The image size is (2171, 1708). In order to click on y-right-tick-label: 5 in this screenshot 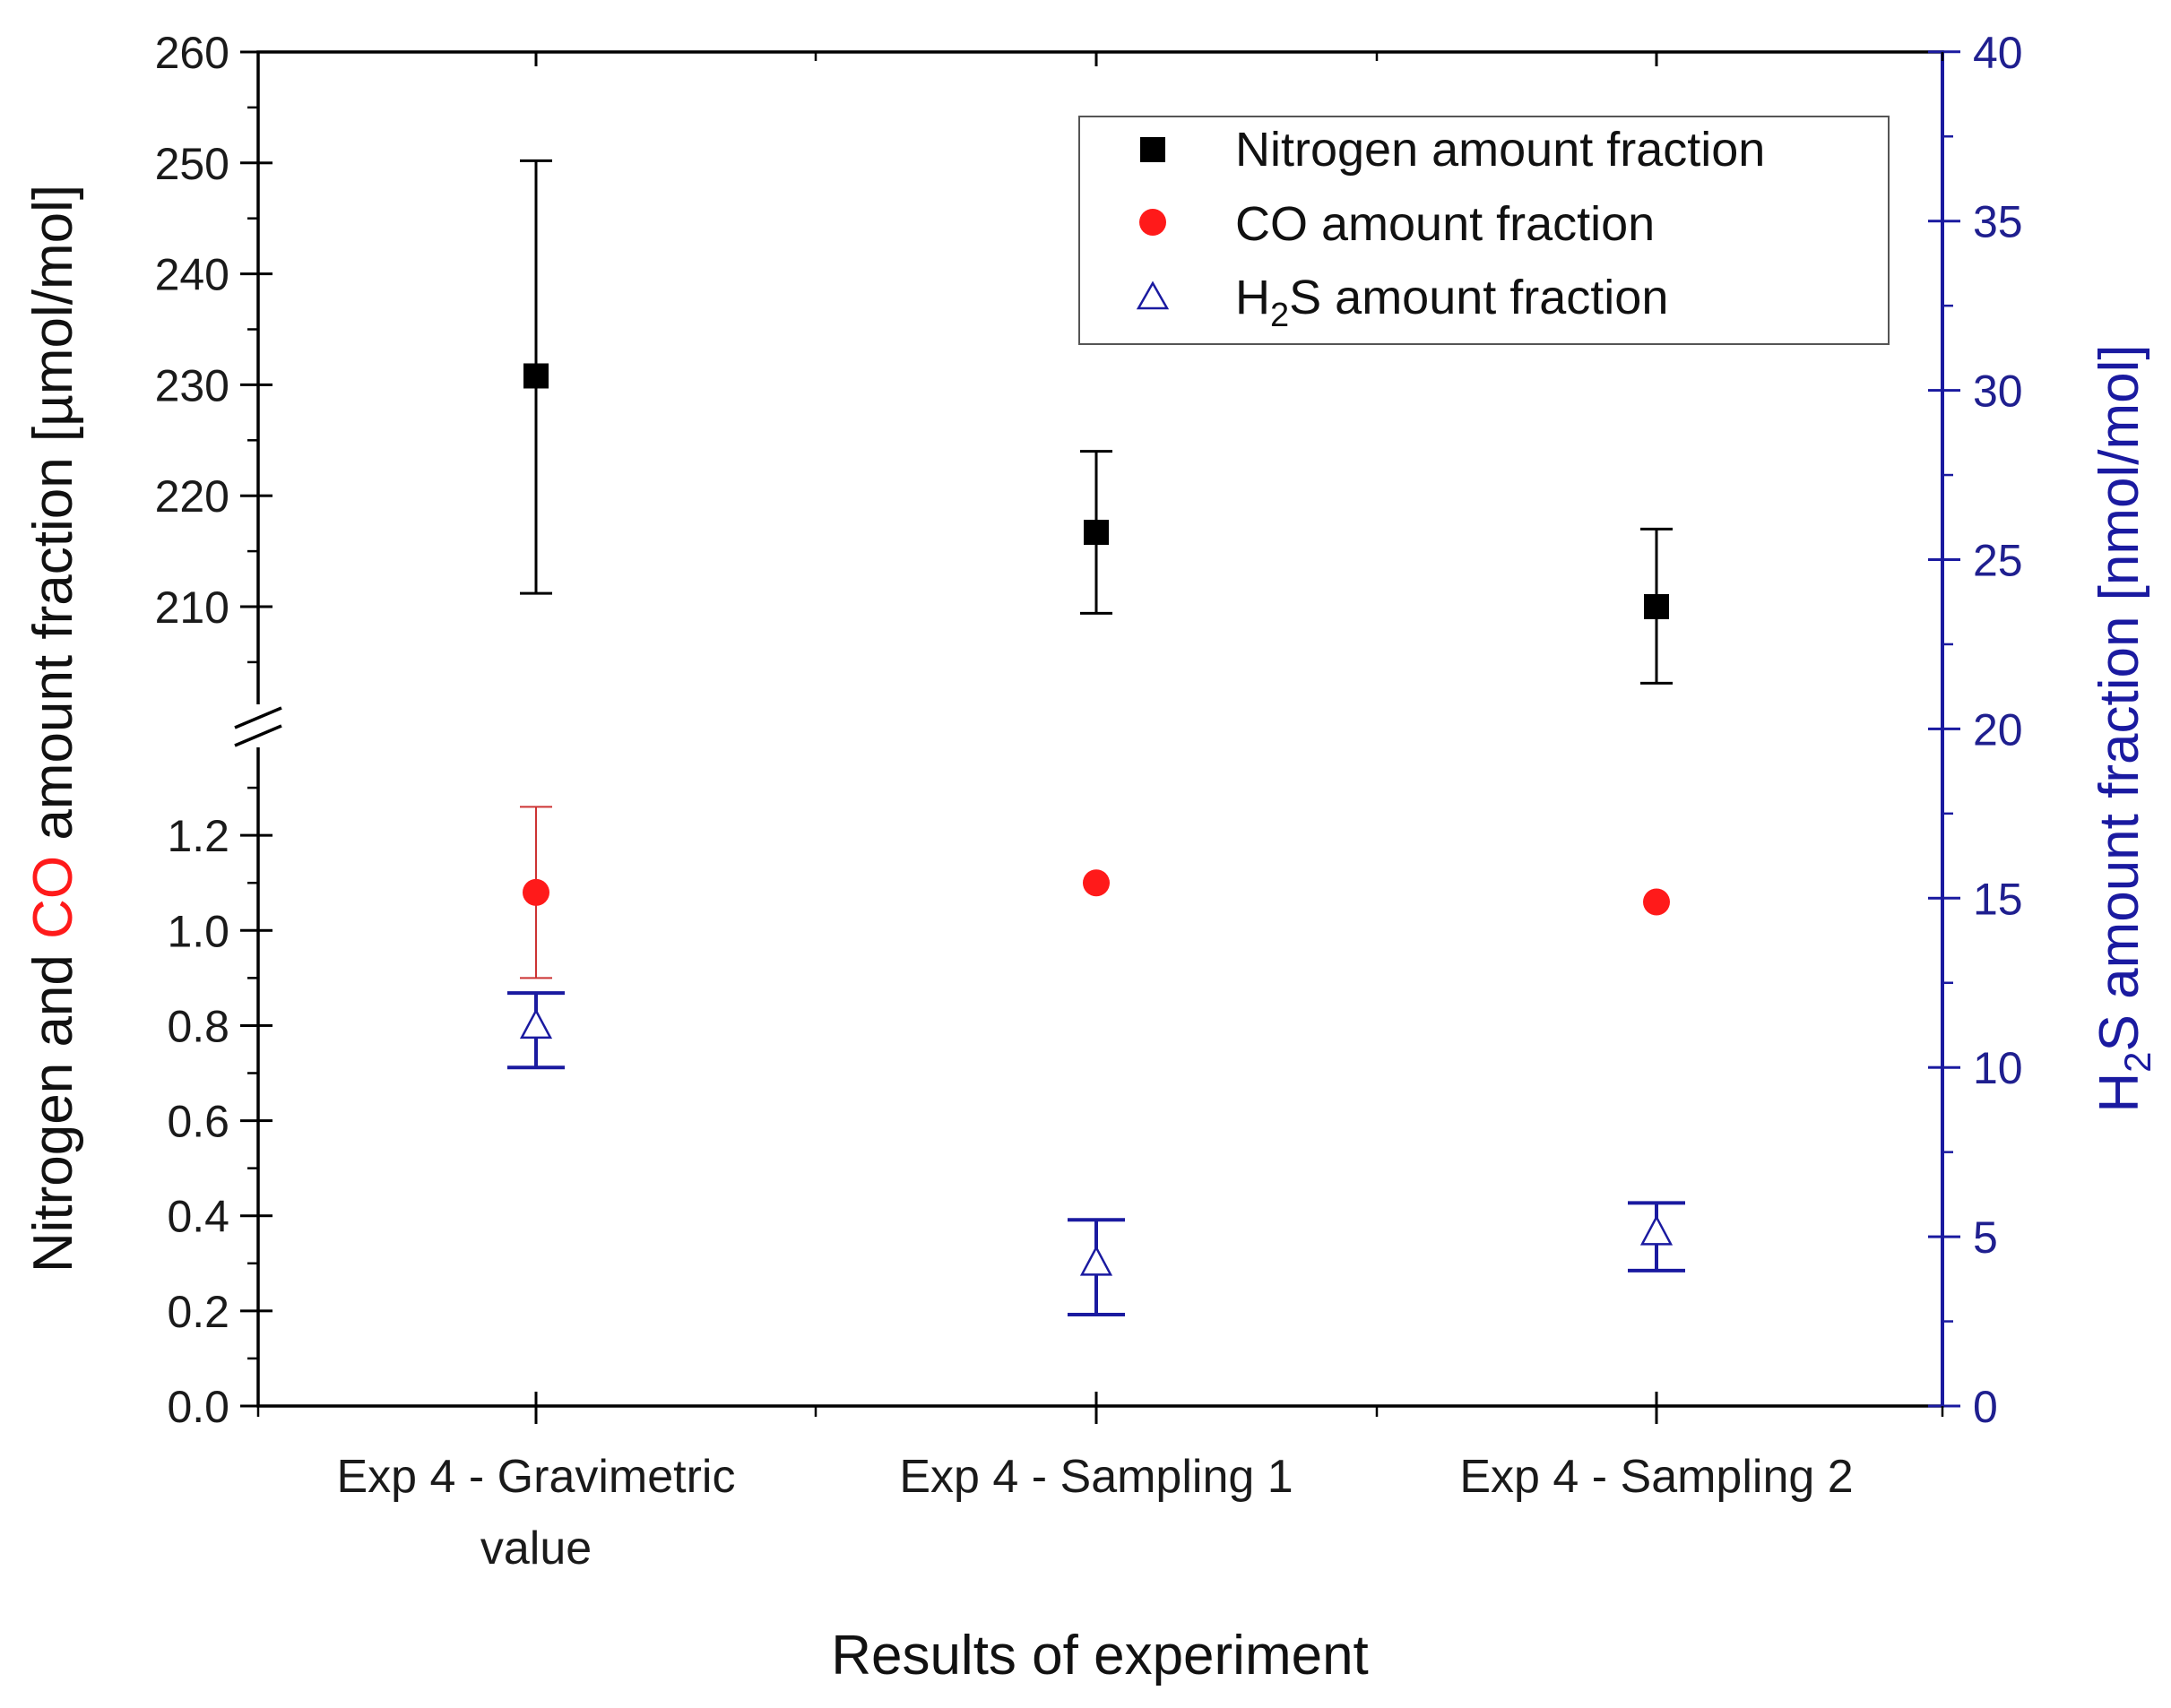, I will do `click(1985, 1237)`.